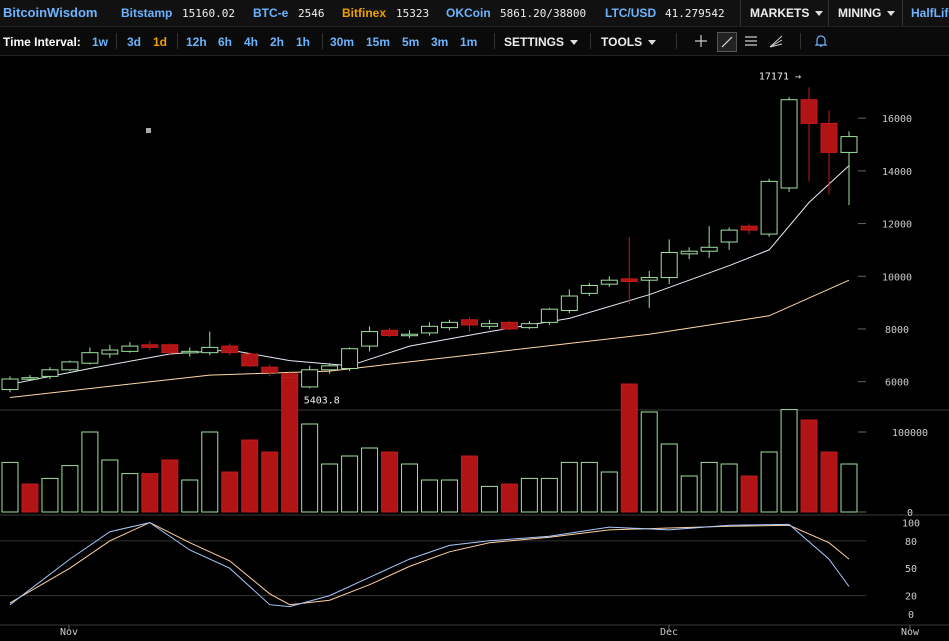  What do you see at coordinates (303, 42) in the screenshot?
I see `interval-1h: 1h` at bounding box center [303, 42].